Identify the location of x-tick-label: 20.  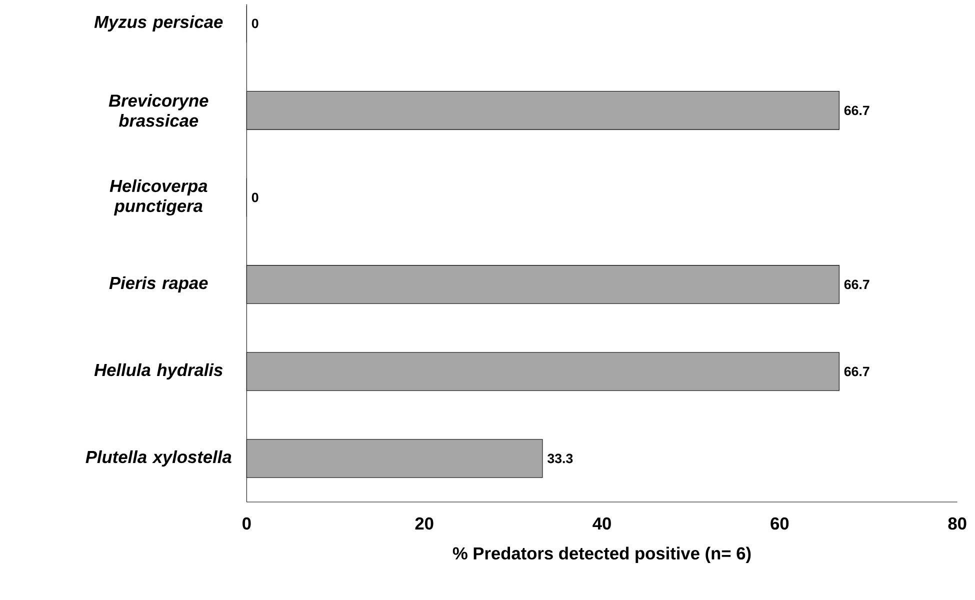
(424, 523).